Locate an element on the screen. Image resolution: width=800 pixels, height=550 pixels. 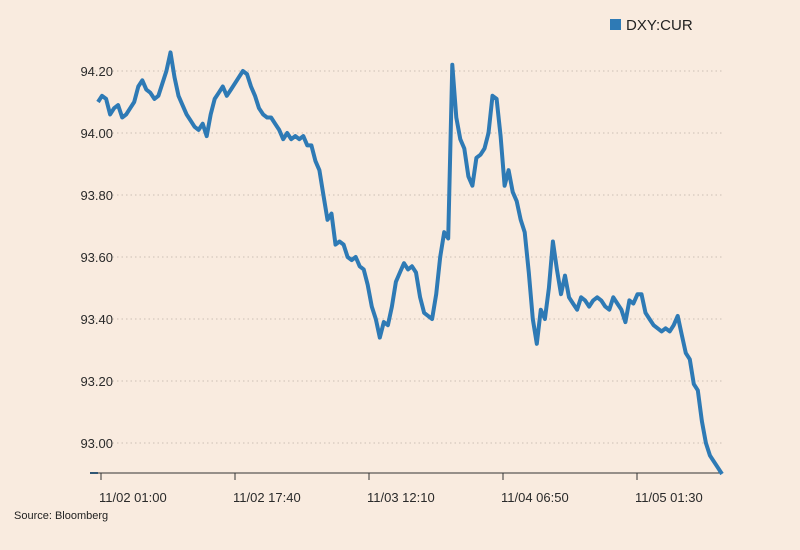
legend-swatch is located at coordinates (615, 24).